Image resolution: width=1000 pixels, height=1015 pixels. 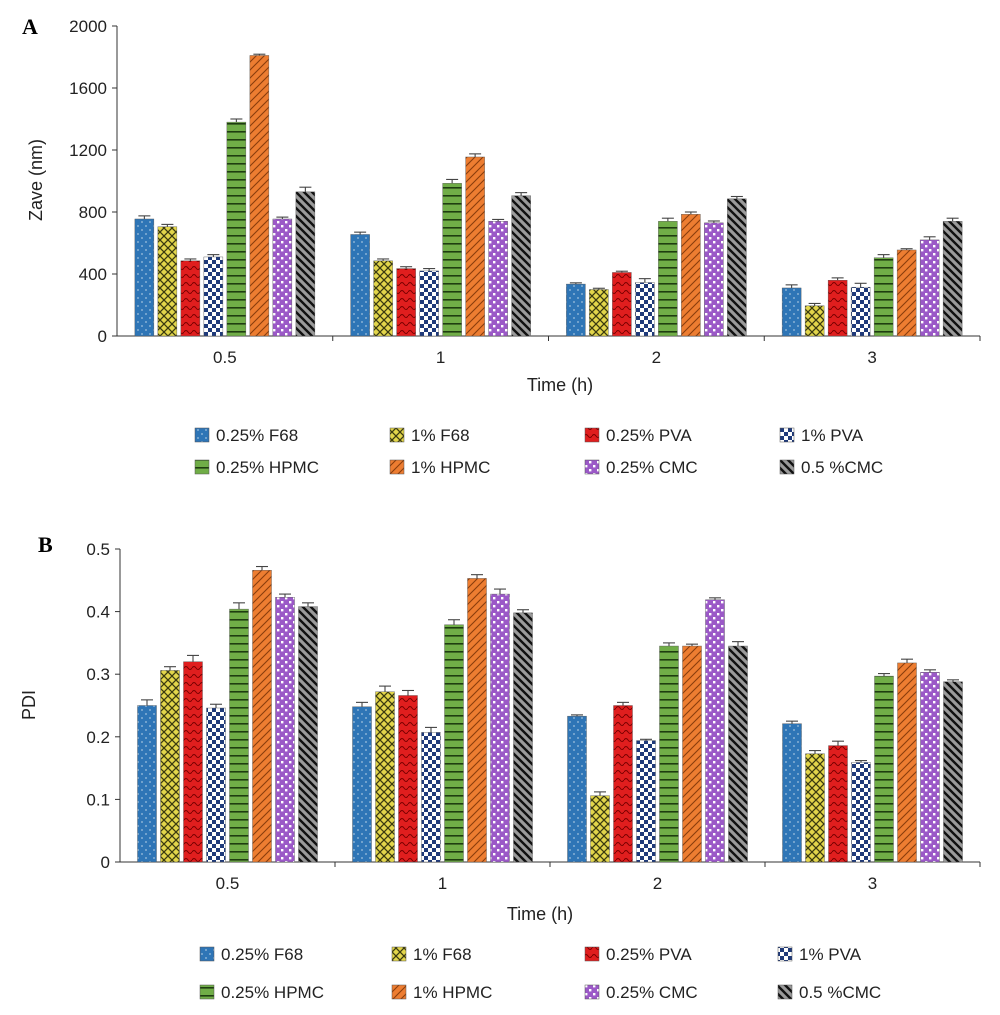 What do you see at coordinates (500, 728) in the screenshot?
I see `bar-0-25pct-cmc-t1` at bounding box center [500, 728].